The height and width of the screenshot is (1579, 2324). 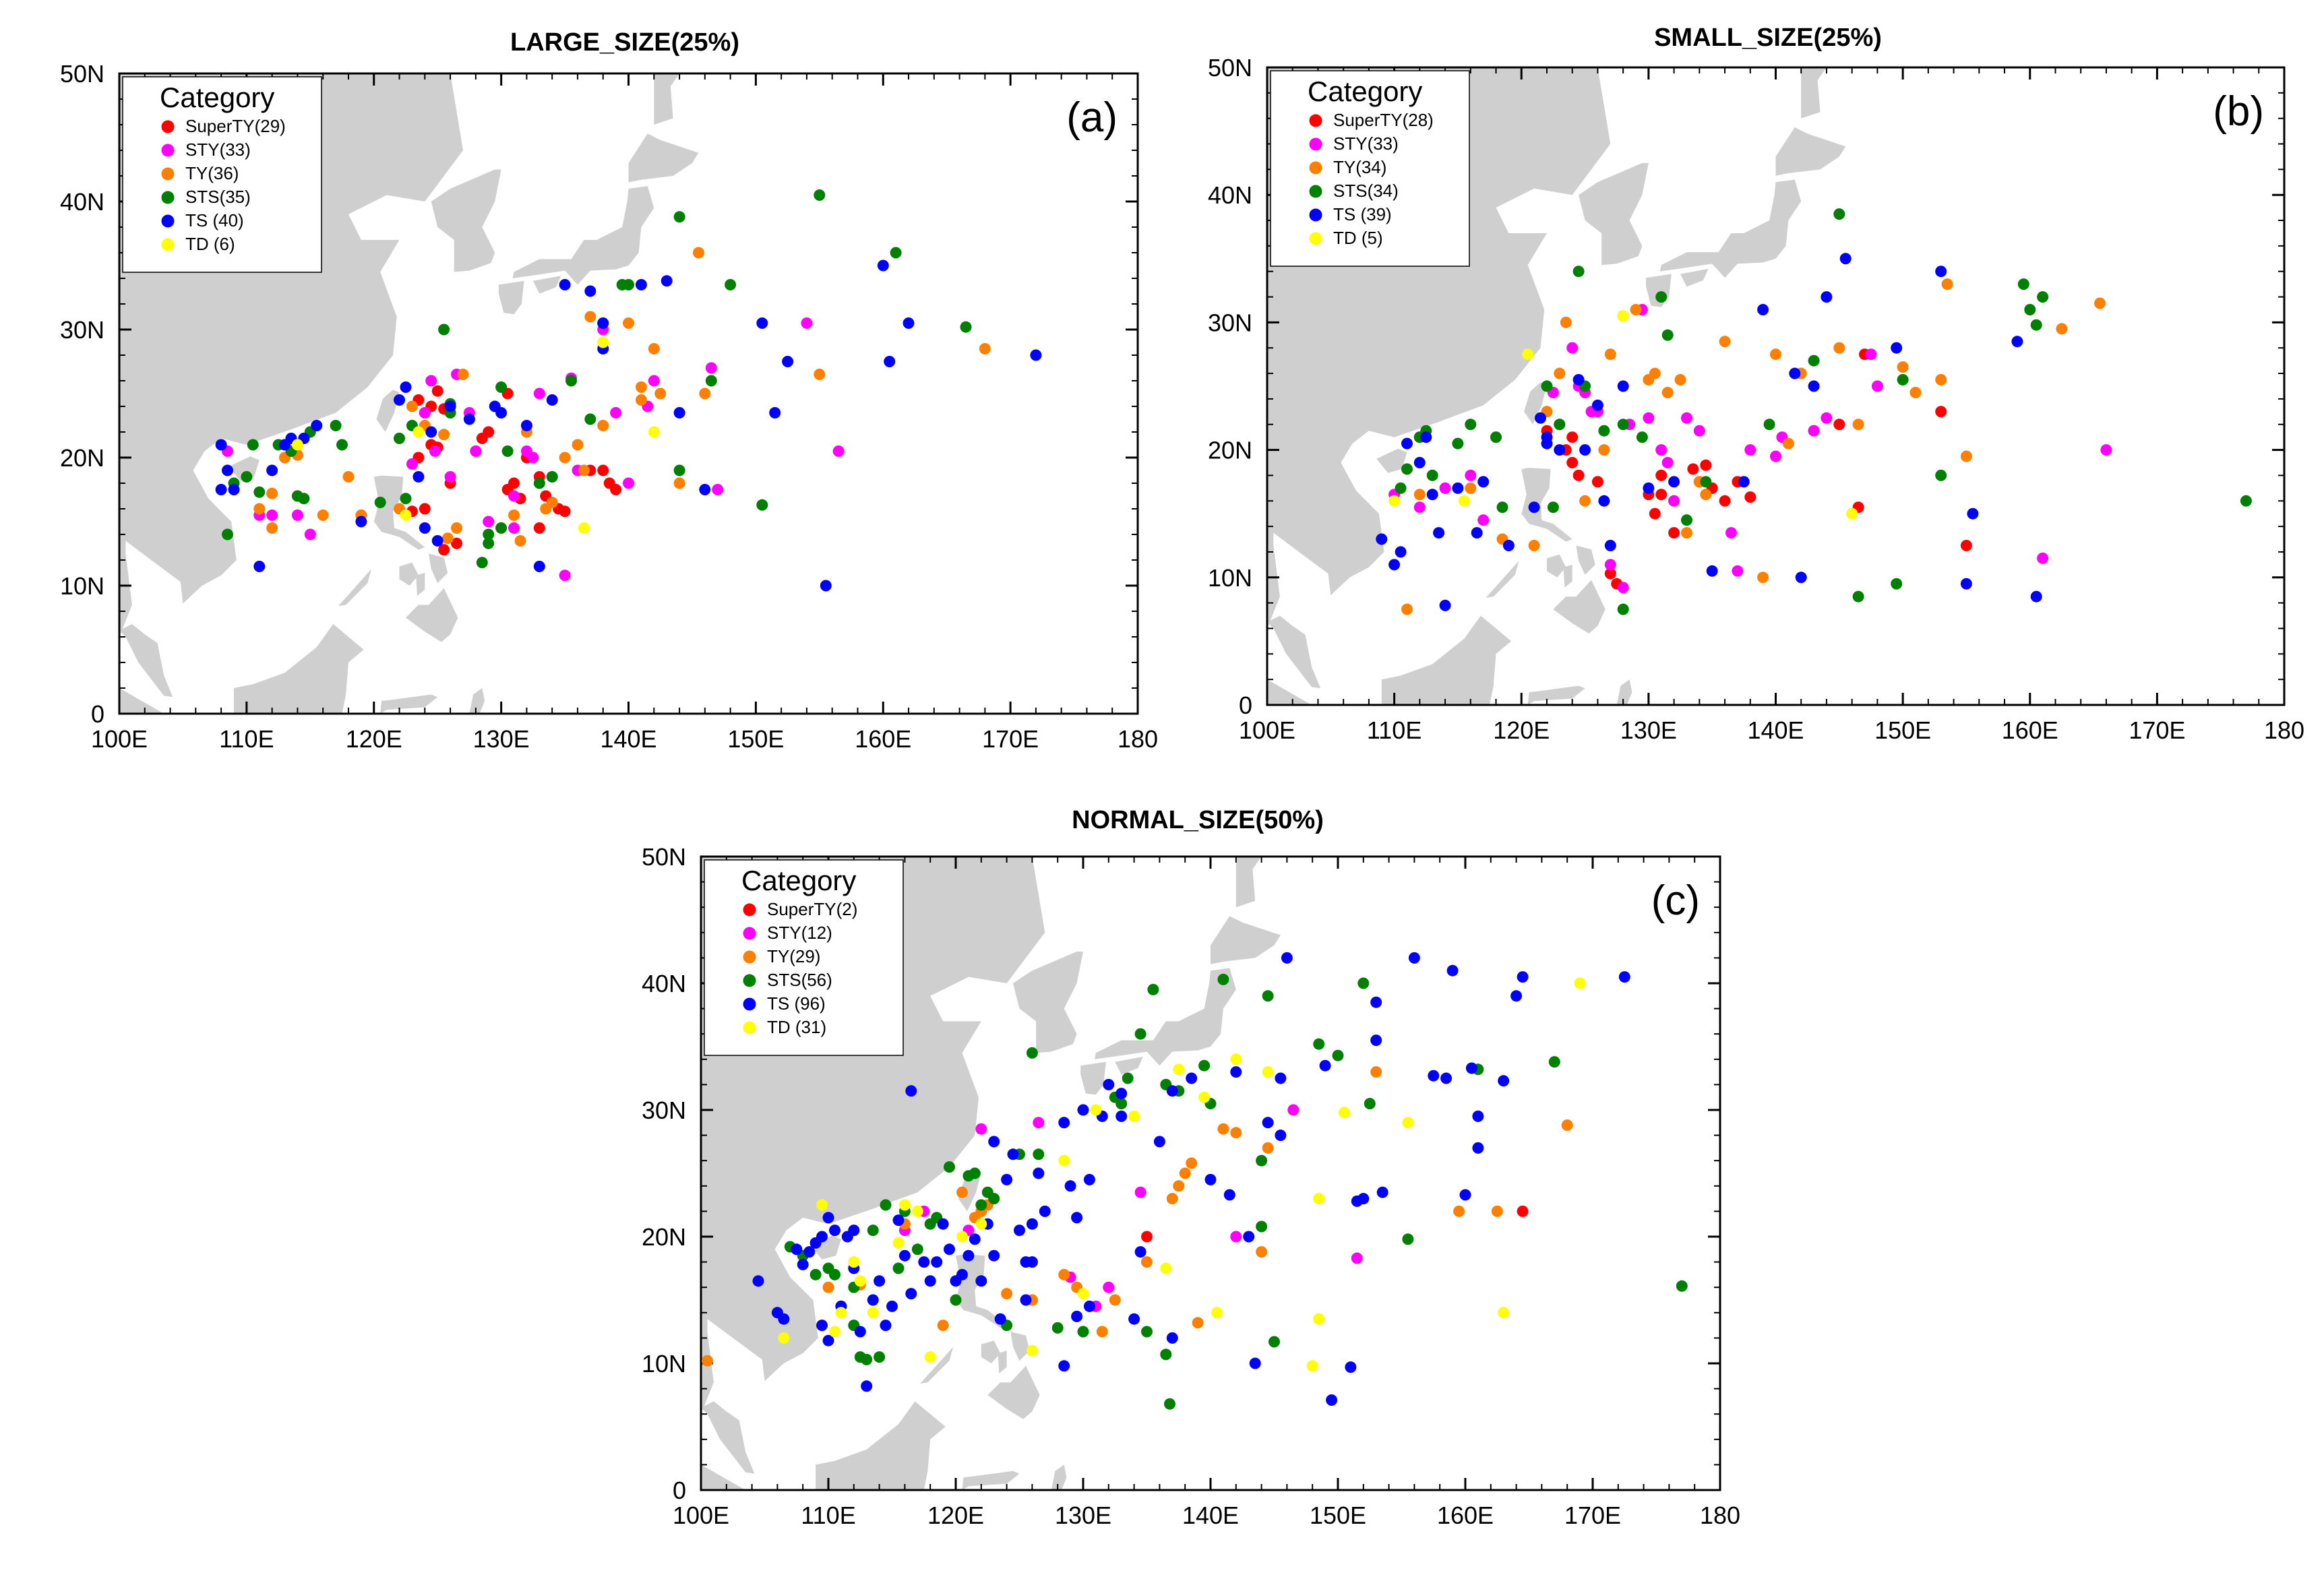 What do you see at coordinates (1198, 820) in the screenshot?
I see `chart-title: NORMAL_SIZE(50%)` at bounding box center [1198, 820].